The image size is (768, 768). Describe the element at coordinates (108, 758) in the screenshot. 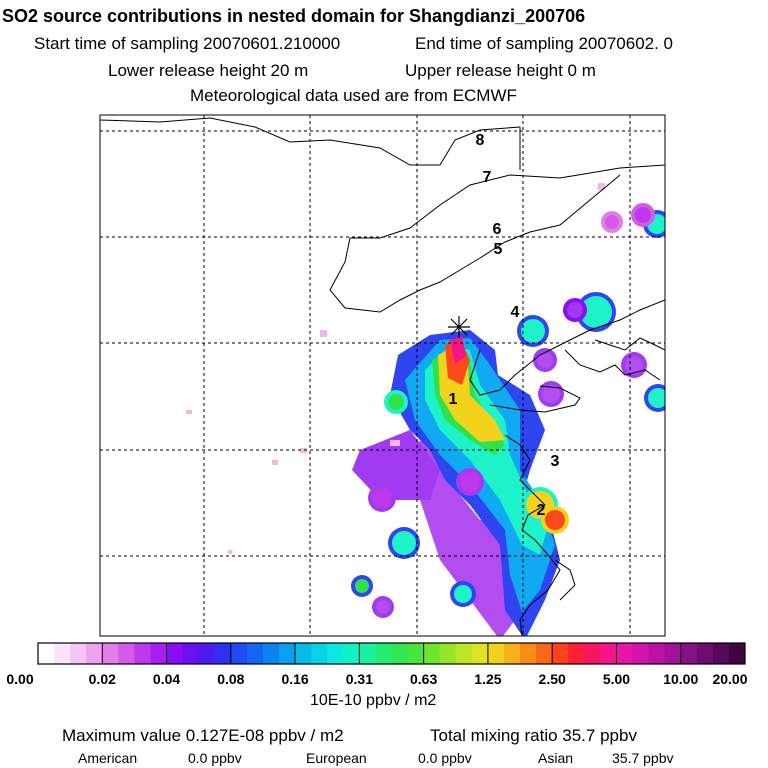

I see `region-american-label: American` at that location.